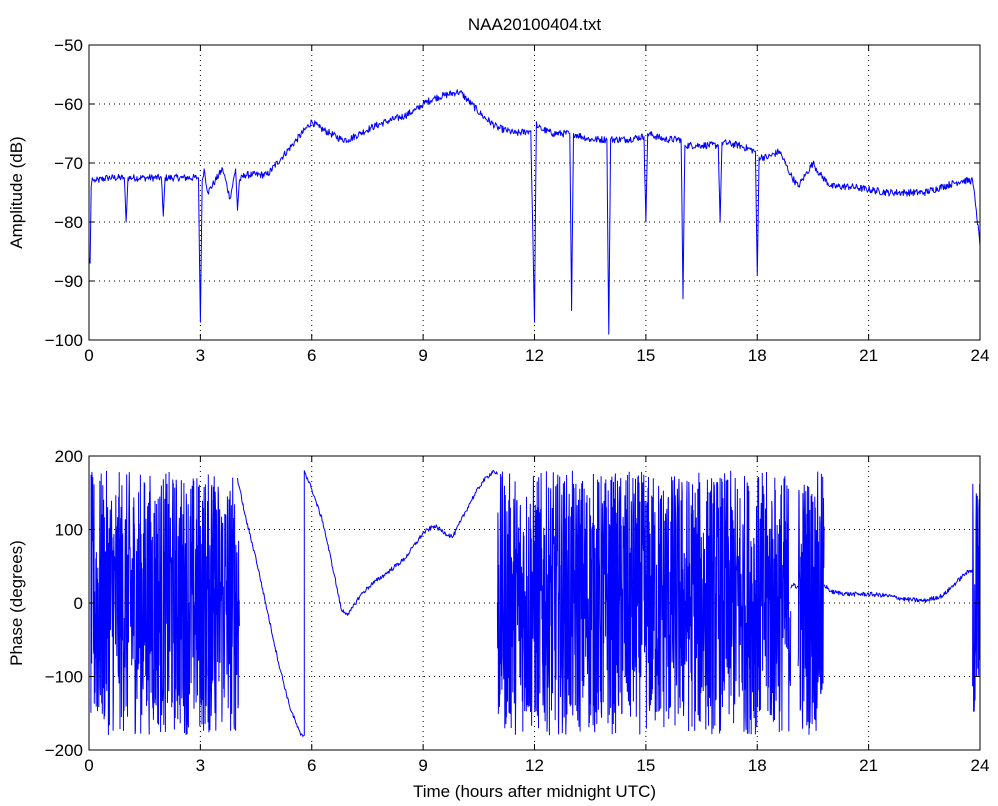 The image size is (998, 806). Describe the element at coordinates (78, 603) in the screenshot. I see `y-tick-label: 0` at that location.